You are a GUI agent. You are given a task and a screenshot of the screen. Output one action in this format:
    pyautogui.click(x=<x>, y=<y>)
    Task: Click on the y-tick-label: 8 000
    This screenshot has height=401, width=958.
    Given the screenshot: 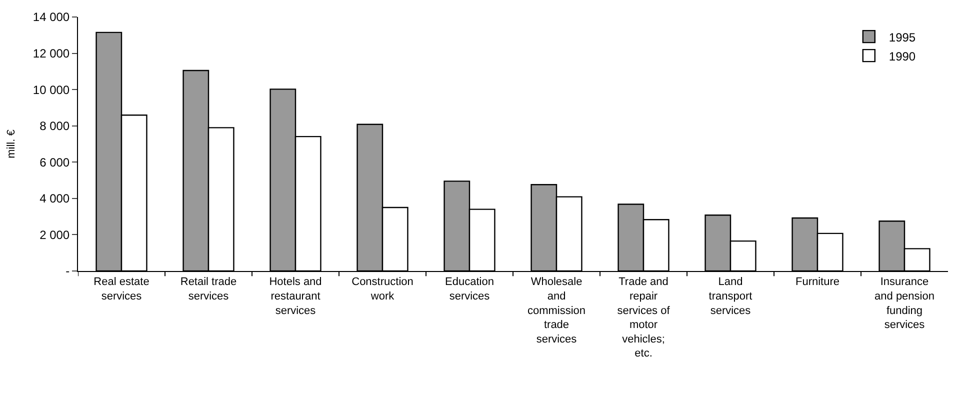 What is the action you would take?
    pyautogui.click(x=55, y=126)
    